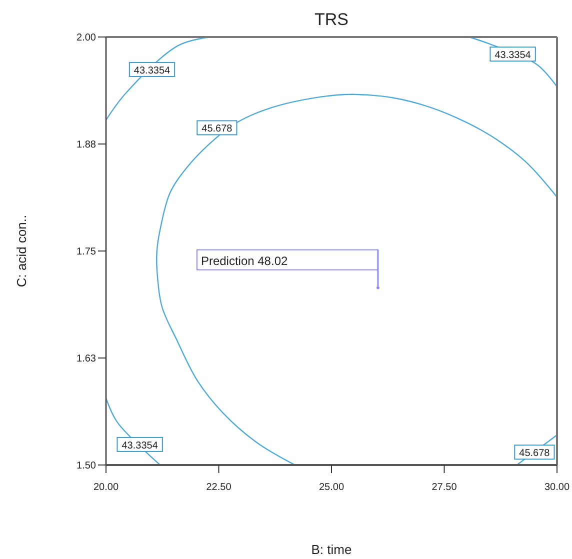  What do you see at coordinates (557, 487) in the screenshot?
I see `x-tick-label: 30.00` at bounding box center [557, 487].